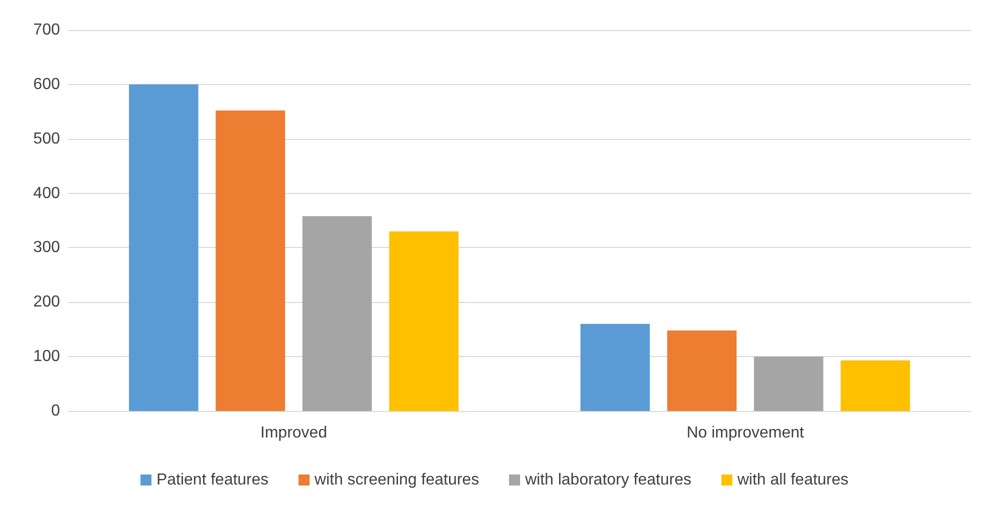 Image resolution: width=989 pixels, height=505 pixels. I want to click on y-tick-label: 400, so click(46, 193).